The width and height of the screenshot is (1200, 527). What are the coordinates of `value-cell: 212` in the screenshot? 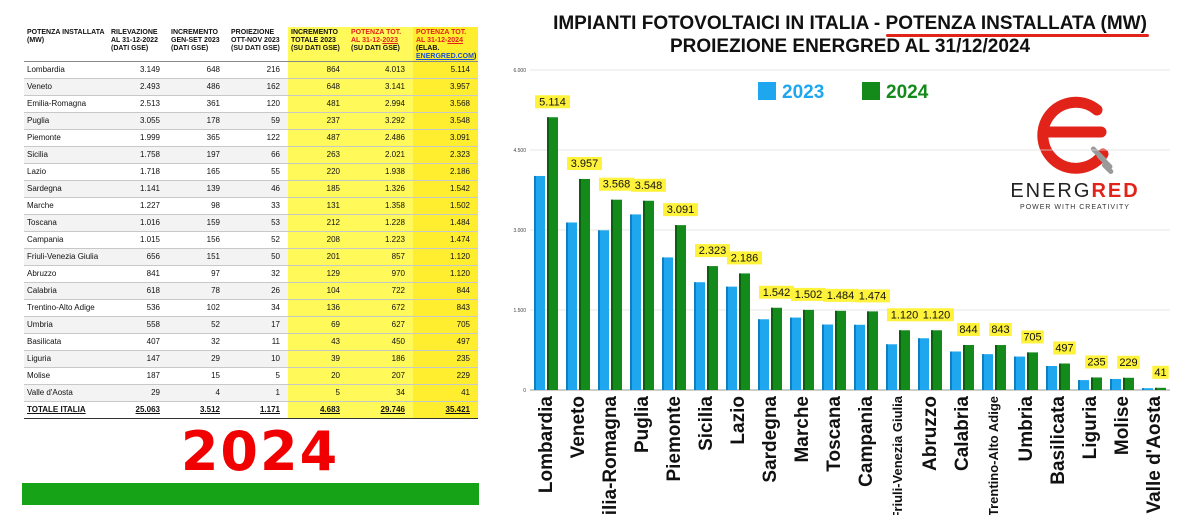 It's located at (318, 223).